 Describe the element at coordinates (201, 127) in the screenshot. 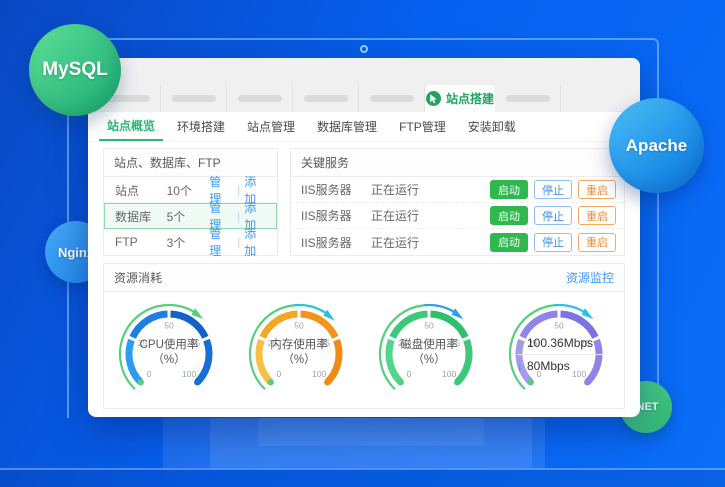

I see `nav-tab-env-setup: 环境搭建` at that location.